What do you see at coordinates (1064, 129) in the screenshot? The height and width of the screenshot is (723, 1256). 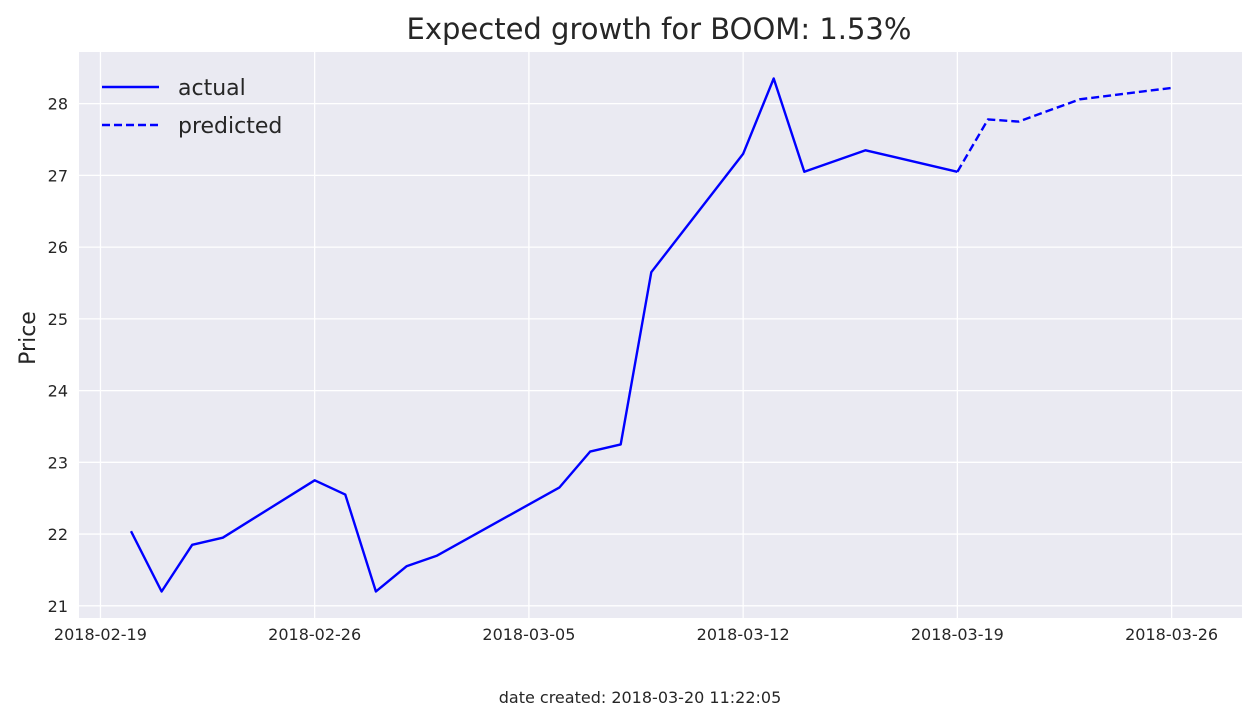 I see `series-line-predicted` at bounding box center [1064, 129].